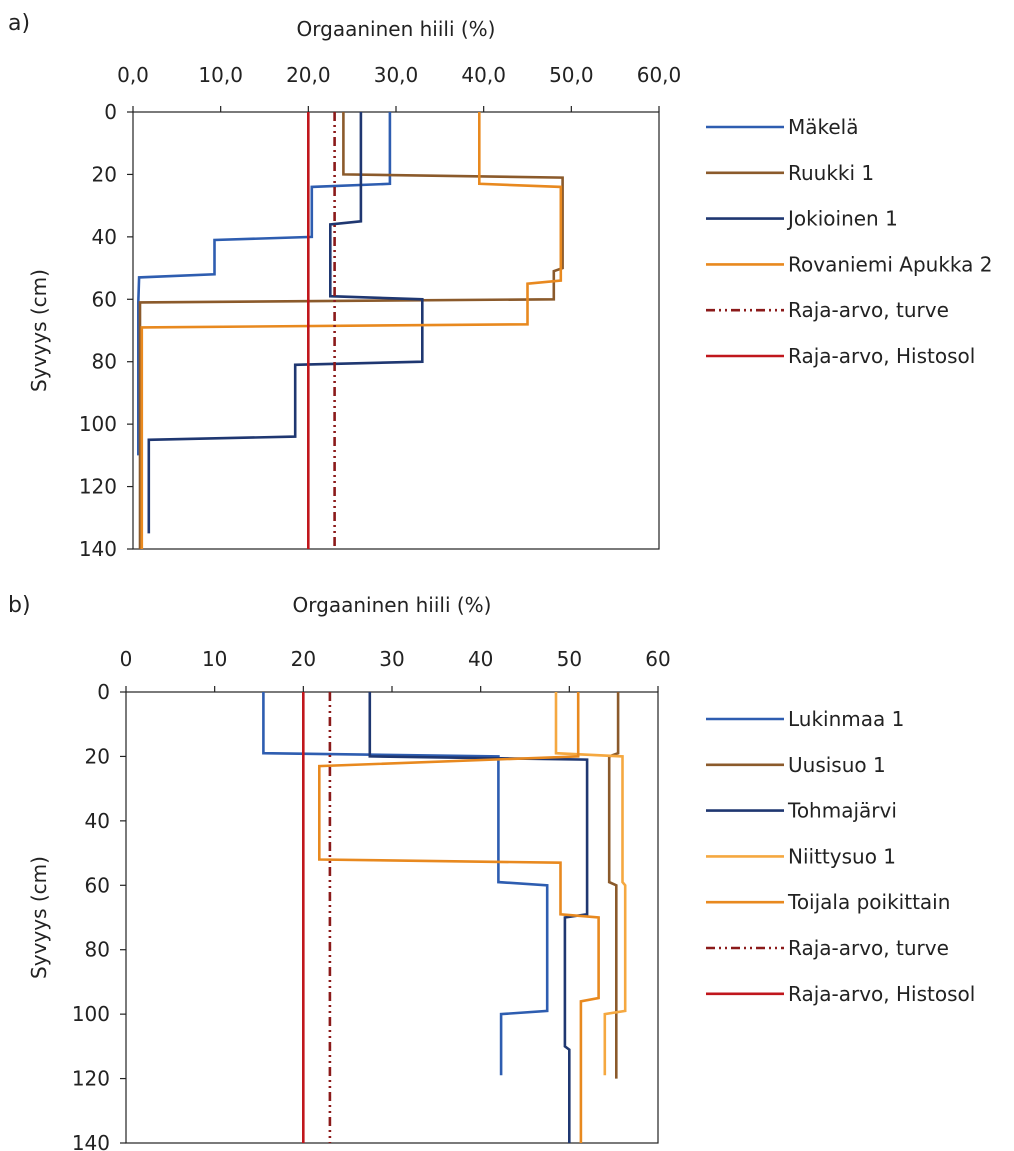  What do you see at coordinates (659, 75) in the screenshot?
I see `x-tick-label: 60,0` at bounding box center [659, 75].